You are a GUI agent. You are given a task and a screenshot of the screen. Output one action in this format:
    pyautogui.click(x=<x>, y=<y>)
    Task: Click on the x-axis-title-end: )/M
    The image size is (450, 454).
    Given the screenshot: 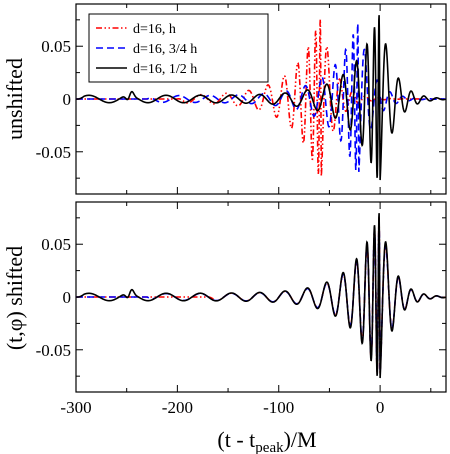 What is the action you would take?
    pyautogui.click(x=300, y=439)
    